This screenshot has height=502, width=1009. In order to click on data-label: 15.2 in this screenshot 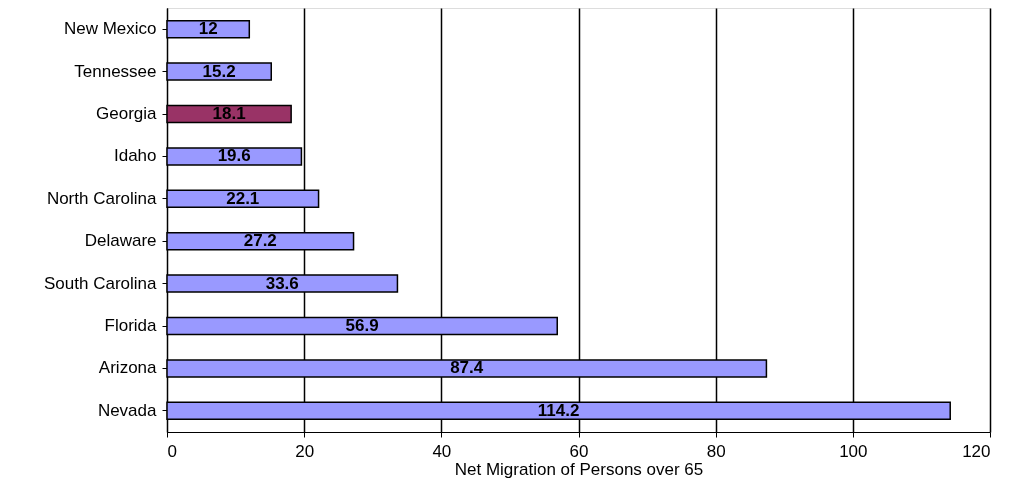, I will do `click(219, 71)`.